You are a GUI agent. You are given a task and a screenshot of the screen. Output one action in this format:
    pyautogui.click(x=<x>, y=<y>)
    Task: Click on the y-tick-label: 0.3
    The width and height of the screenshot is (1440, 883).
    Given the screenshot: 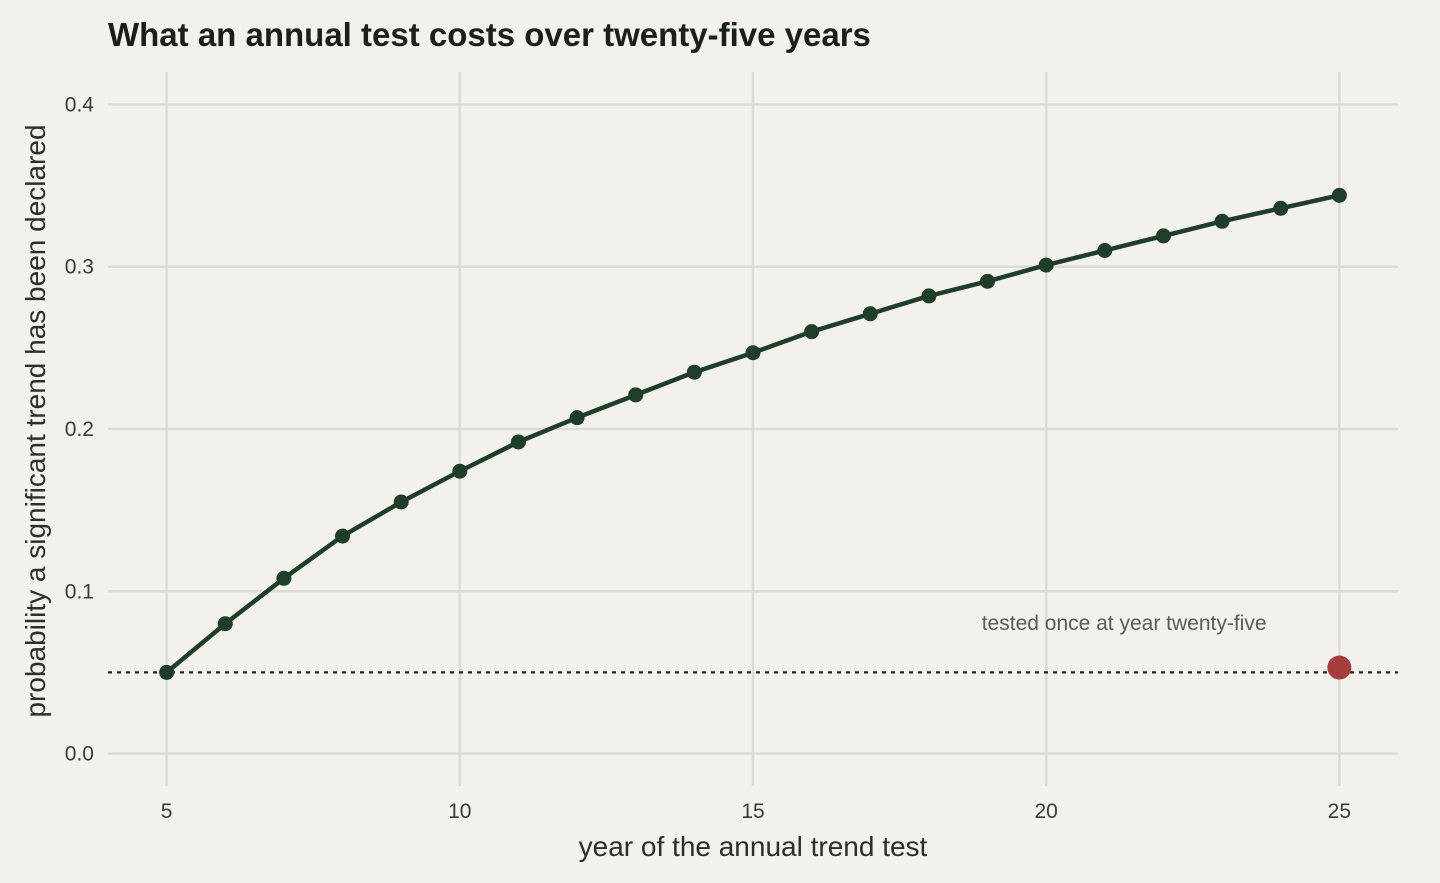 What is the action you would take?
    pyautogui.click(x=79, y=267)
    